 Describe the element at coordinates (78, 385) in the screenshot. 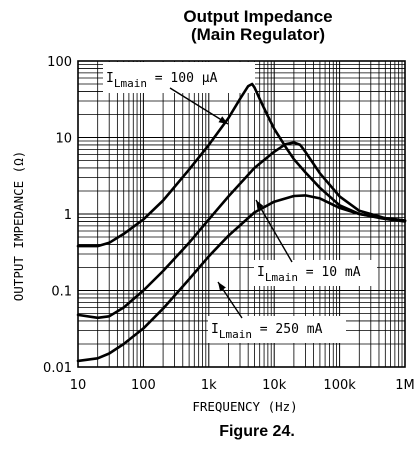

I see `x-tick-label: 10` at that location.